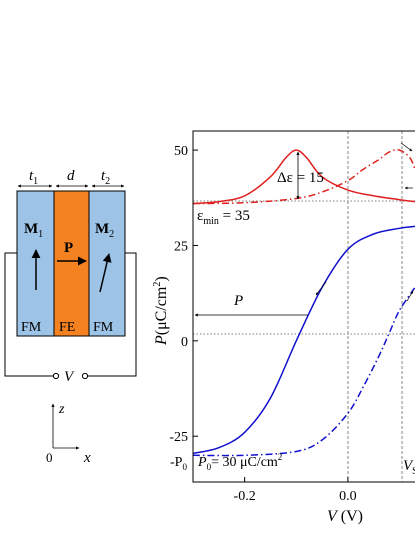  What do you see at coordinates (31, 327) in the screenshot?
I see `fm-left-label: FM` at bounding box center [31, 327].